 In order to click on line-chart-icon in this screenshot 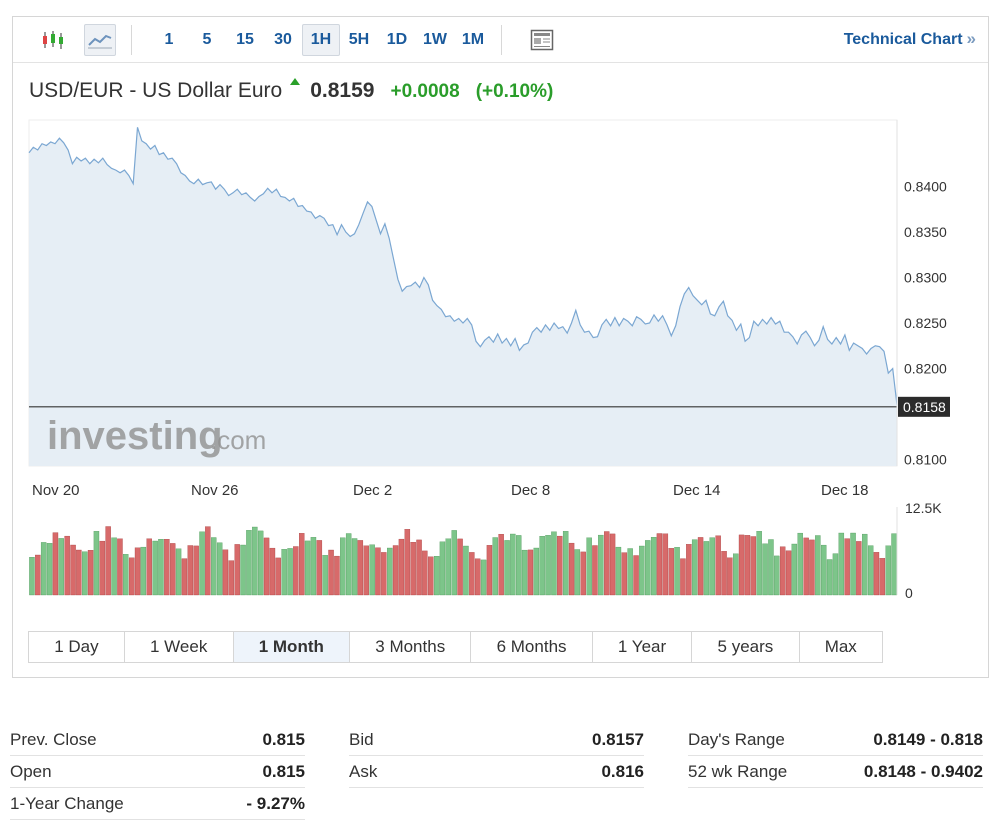, I will do `click(100, 40)`.